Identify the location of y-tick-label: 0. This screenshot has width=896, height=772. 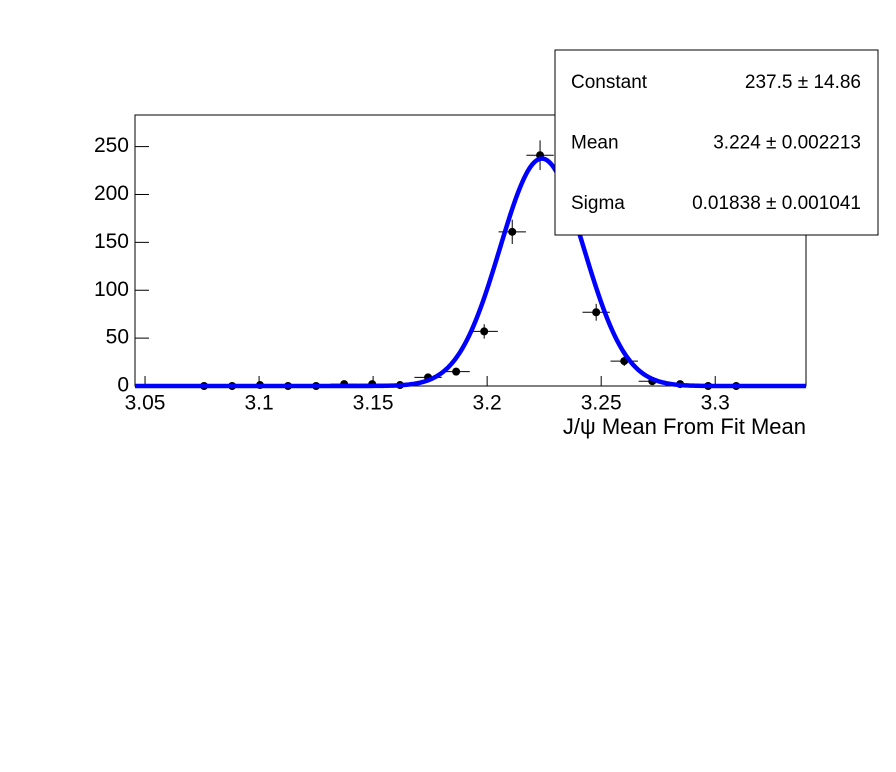
(123, 385).